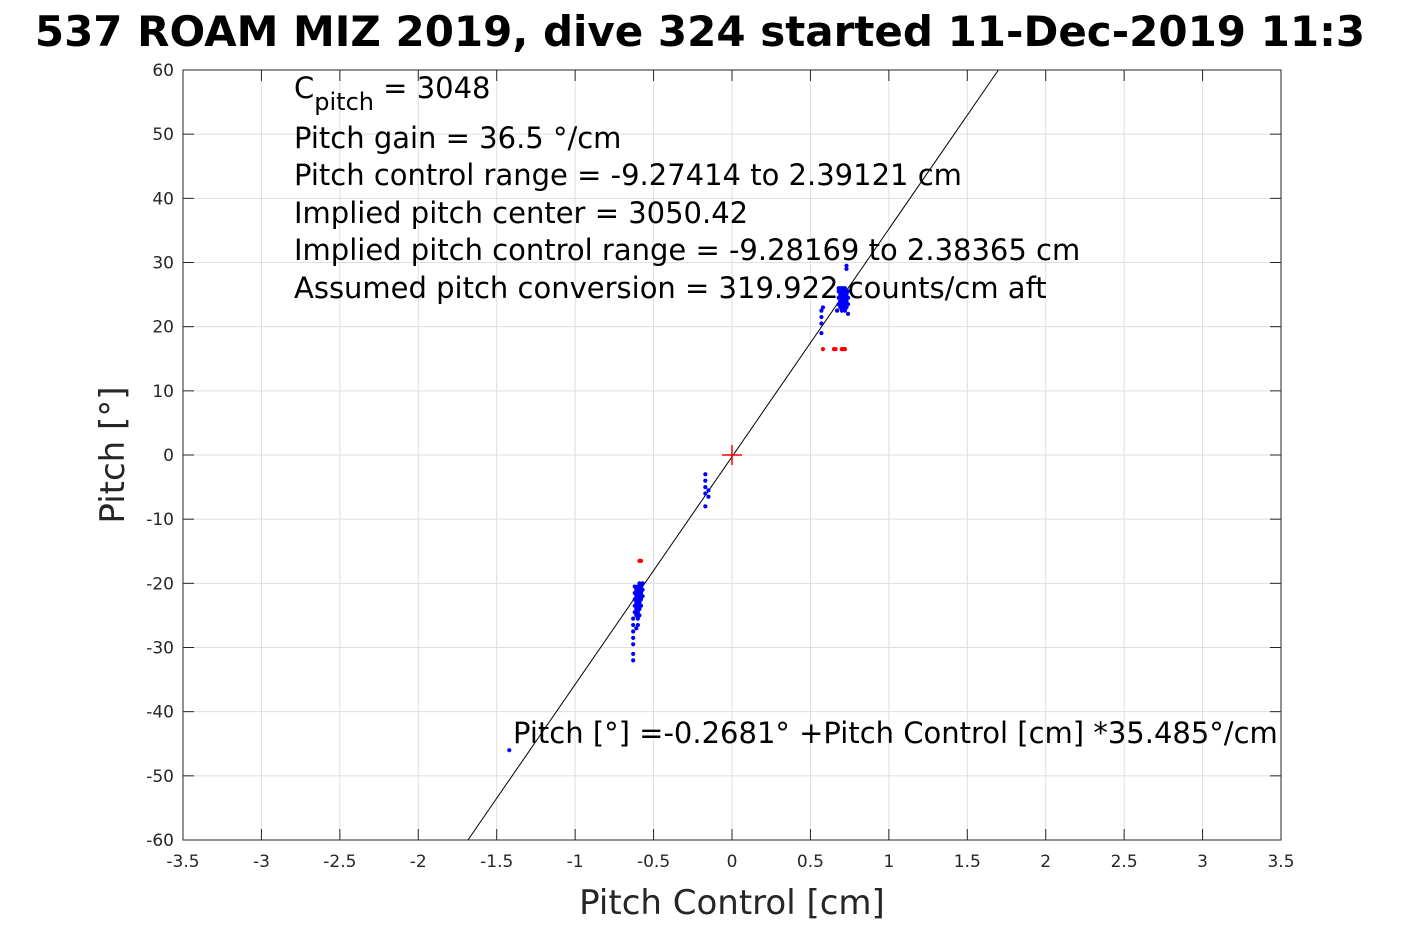 This screenshot has width=1417, height=945. I want to click on x-tick-label: 0, so click(732, 862).